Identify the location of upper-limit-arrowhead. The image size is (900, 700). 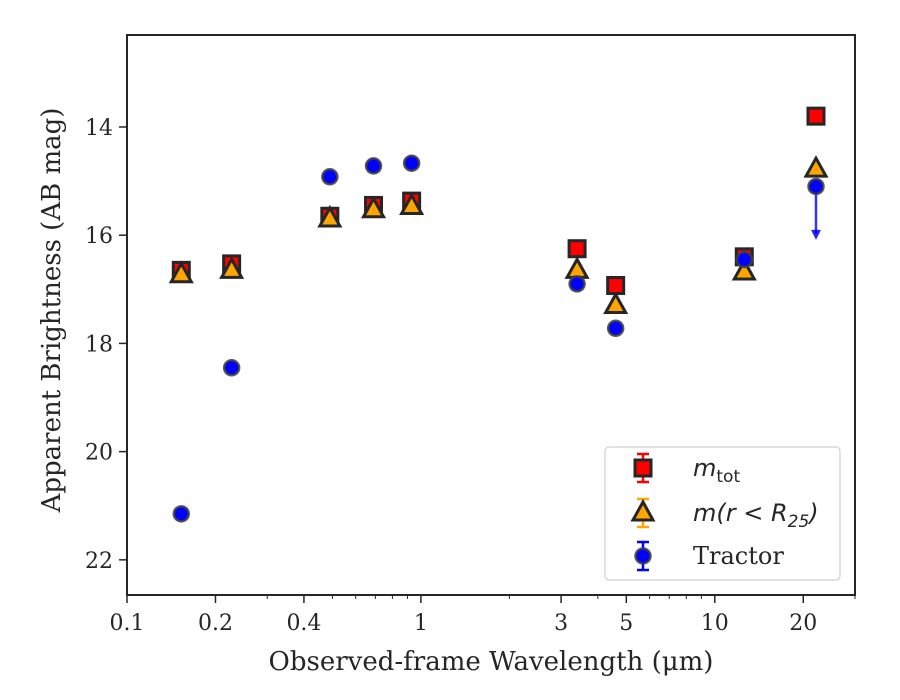
(815, 234).